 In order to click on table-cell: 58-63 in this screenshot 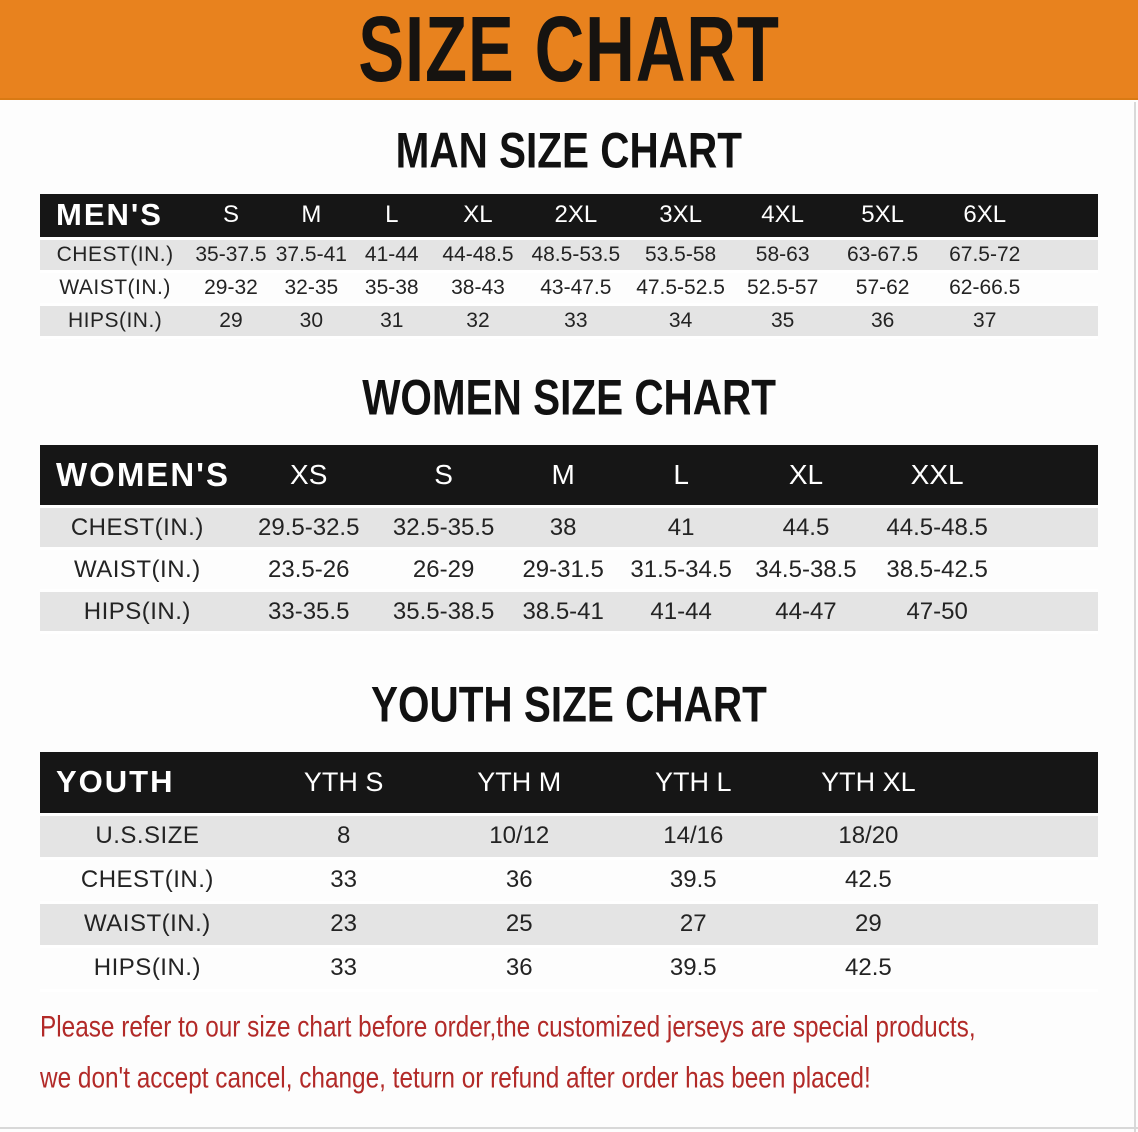, I will do `click(782, 254)`.